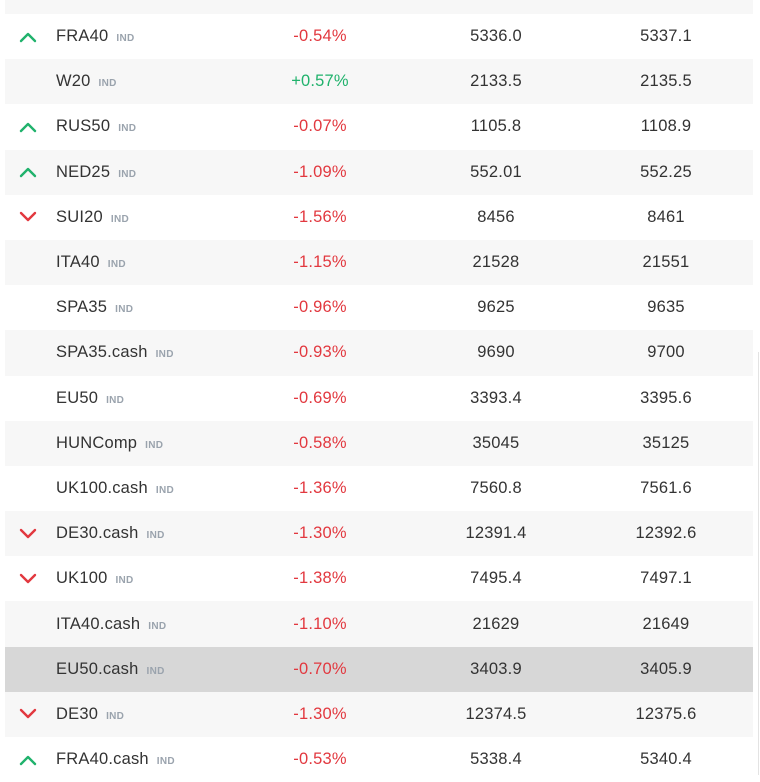  I want to click on table-row: FRA40 IND -0.54% 5336.0 5337.1, so click(379, 36).